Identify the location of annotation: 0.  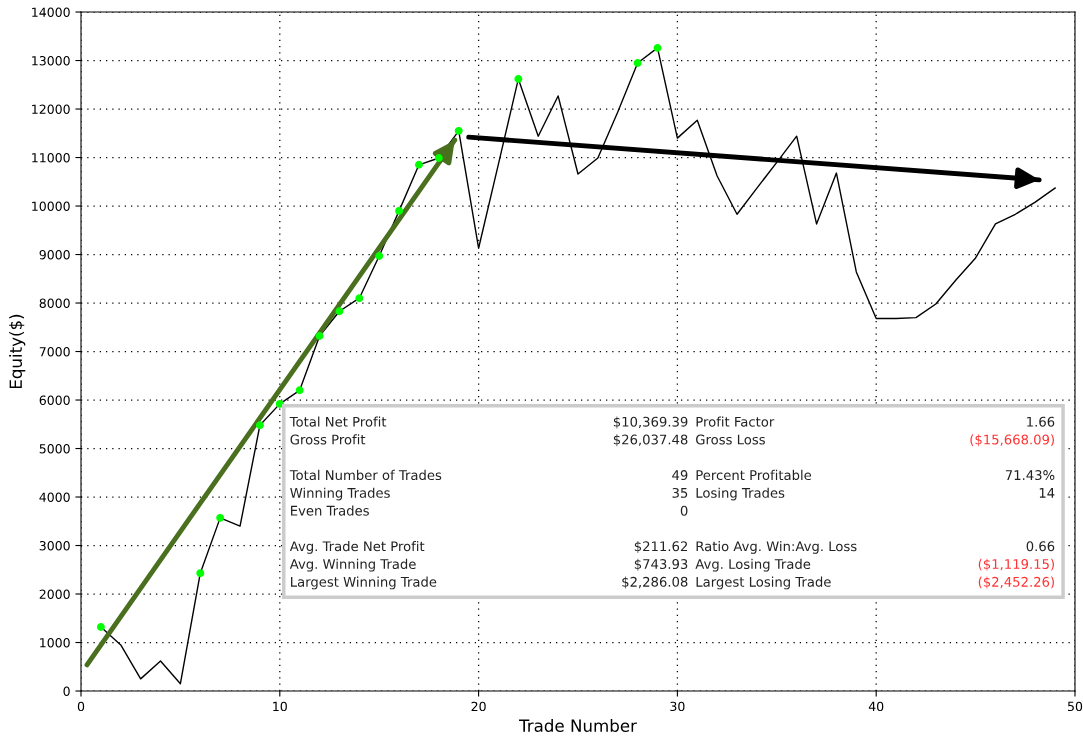
(684, 510).